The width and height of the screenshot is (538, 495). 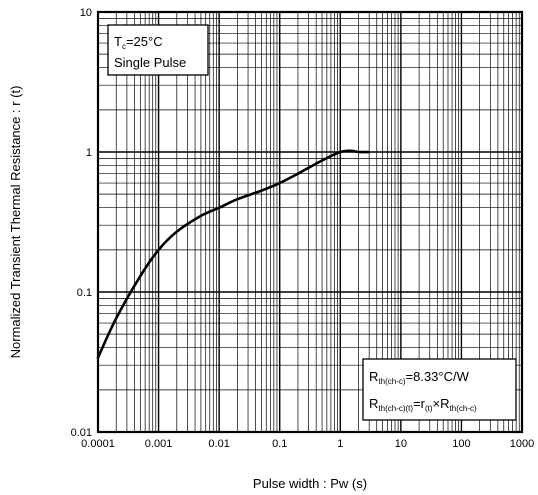 I want to click on rth-value: =8.33°C/W, so click(x=438, y=376).